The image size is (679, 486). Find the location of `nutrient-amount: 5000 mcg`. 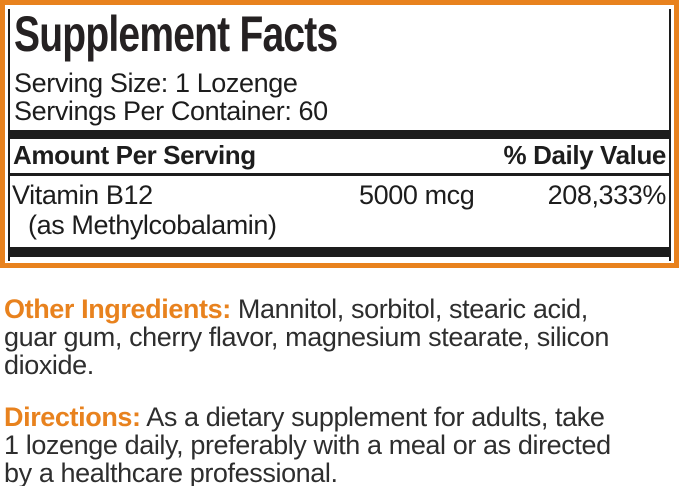

nutrient-amount: 5000 mcg is located at coordinates (417, 195).